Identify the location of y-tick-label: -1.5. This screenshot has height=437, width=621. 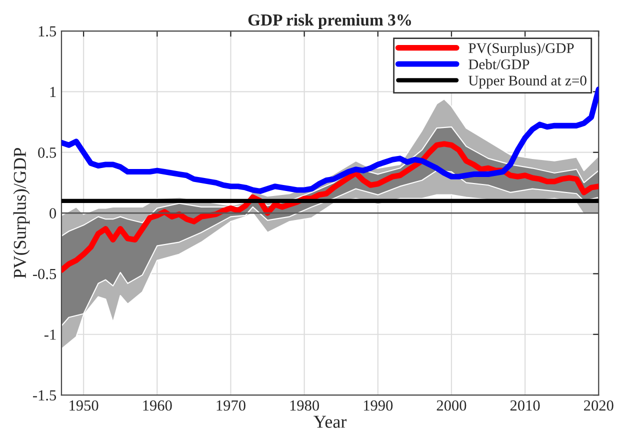
(44, 395).